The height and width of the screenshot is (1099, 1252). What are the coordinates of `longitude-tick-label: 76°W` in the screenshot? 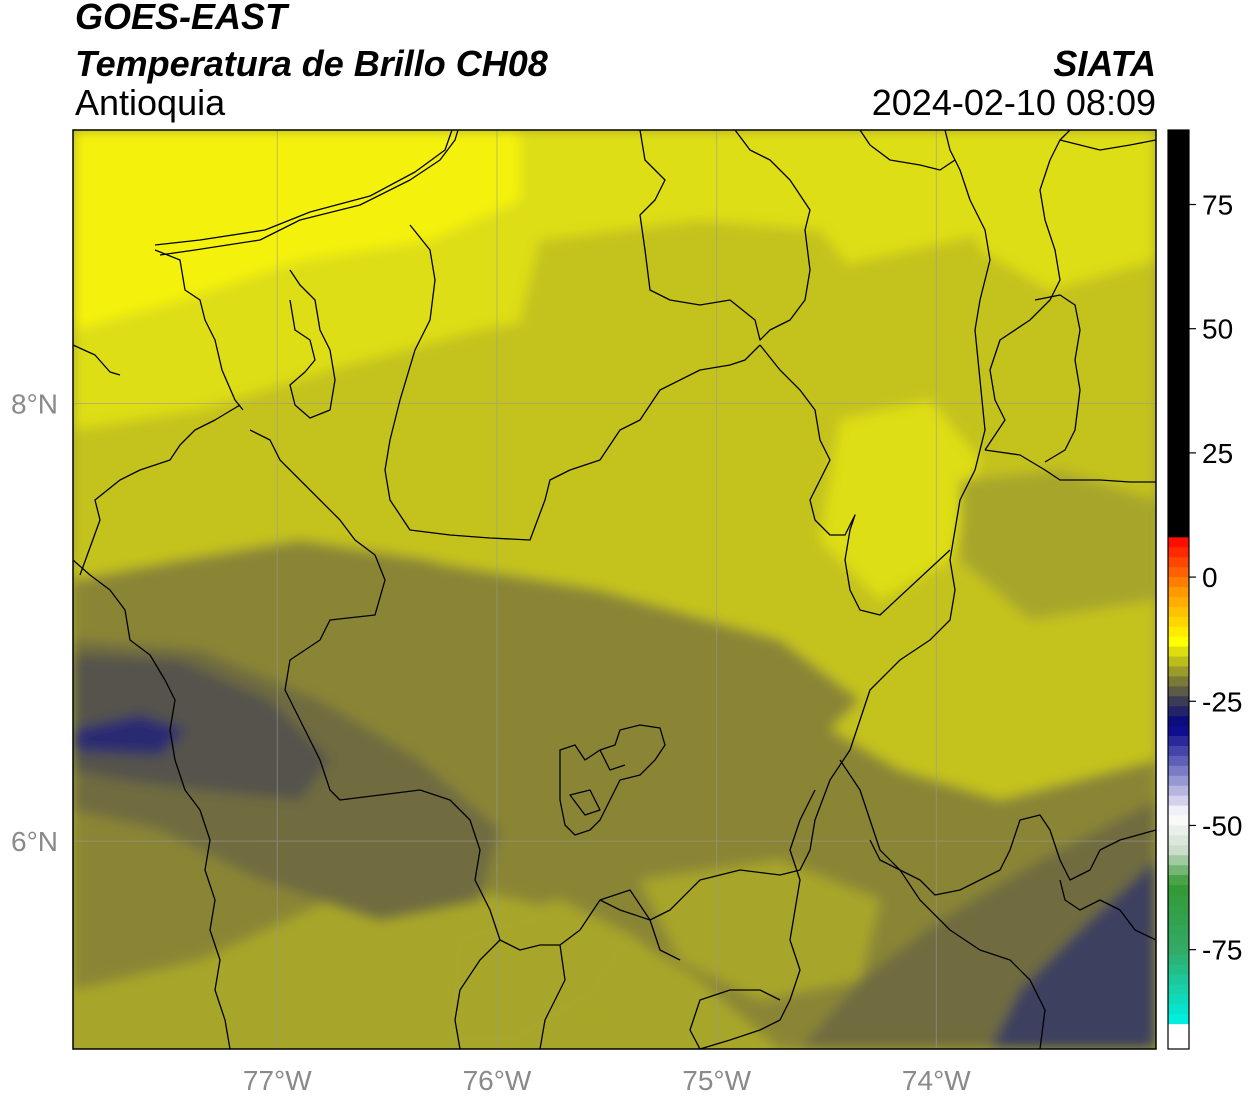 It's located at (497, 1080).